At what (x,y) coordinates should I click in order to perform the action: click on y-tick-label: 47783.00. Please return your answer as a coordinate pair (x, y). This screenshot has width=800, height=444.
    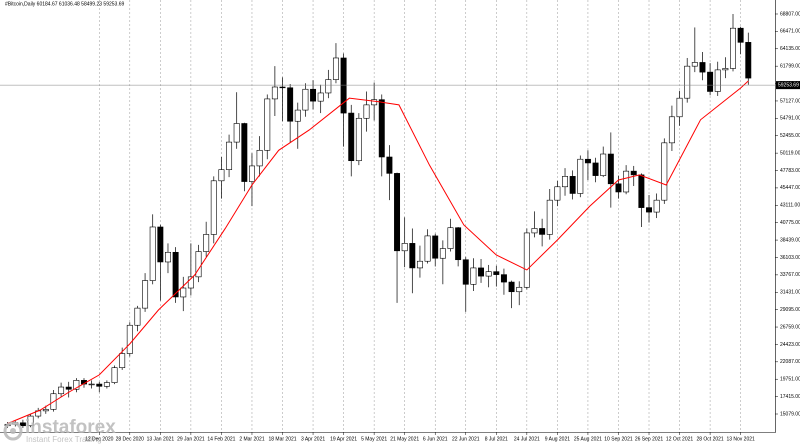
    Looking at the image, I should click on (790, 171).